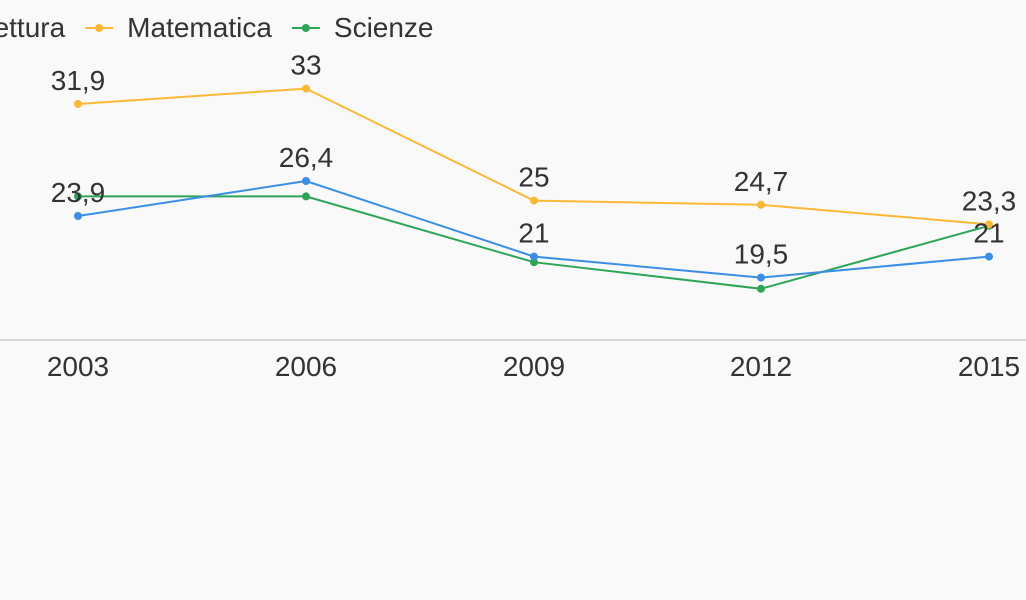 This screenshot has height=600, width=1026. What do you see at coordinates (989, 366) in the screenshot?
I see `x-tick-label: 2015` at bounding box center [989, 366].